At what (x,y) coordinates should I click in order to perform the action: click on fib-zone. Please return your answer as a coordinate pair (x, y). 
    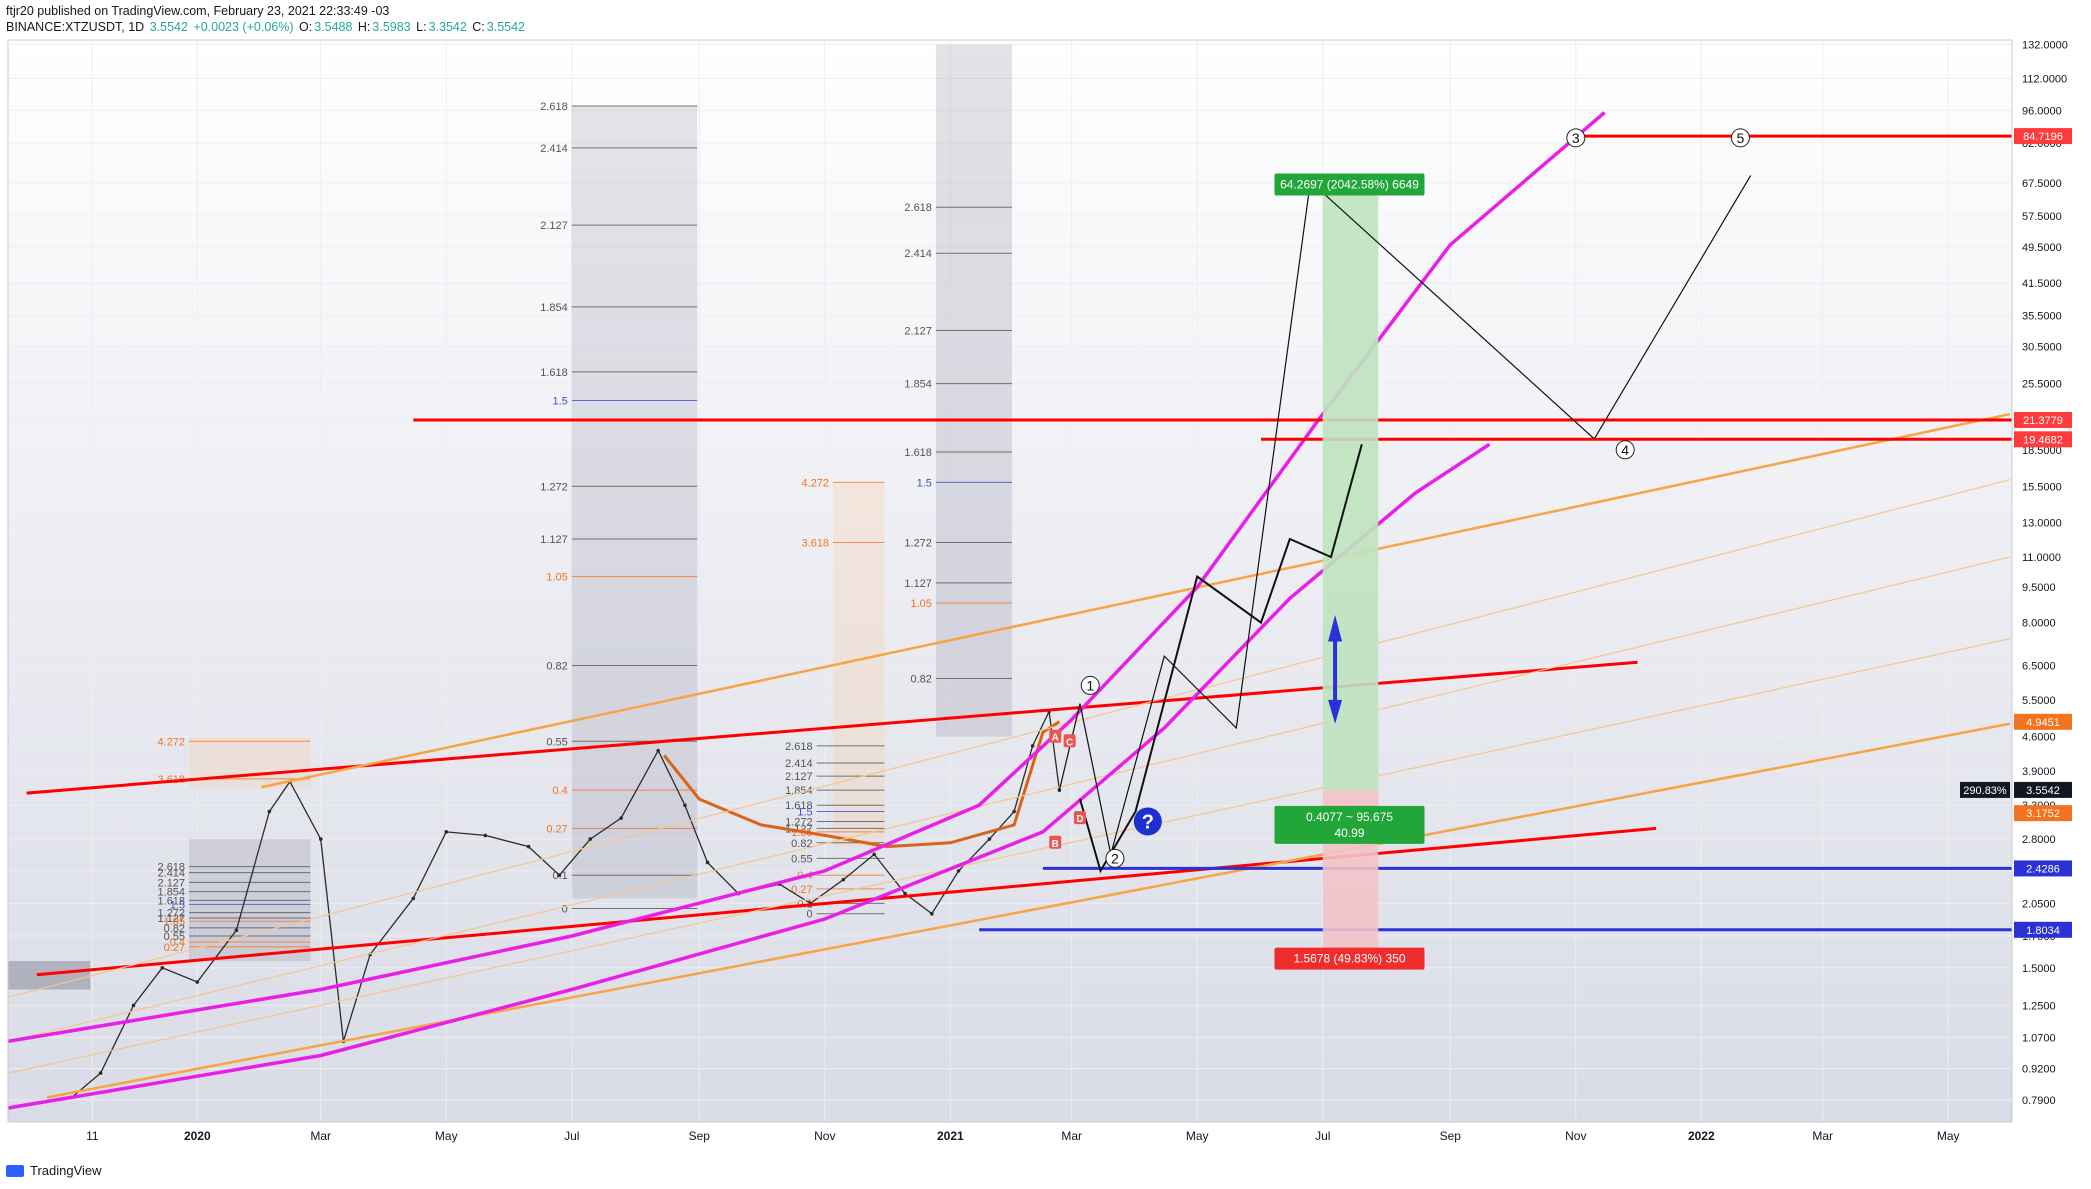
    Looking at the image, I should click on (49, 975).